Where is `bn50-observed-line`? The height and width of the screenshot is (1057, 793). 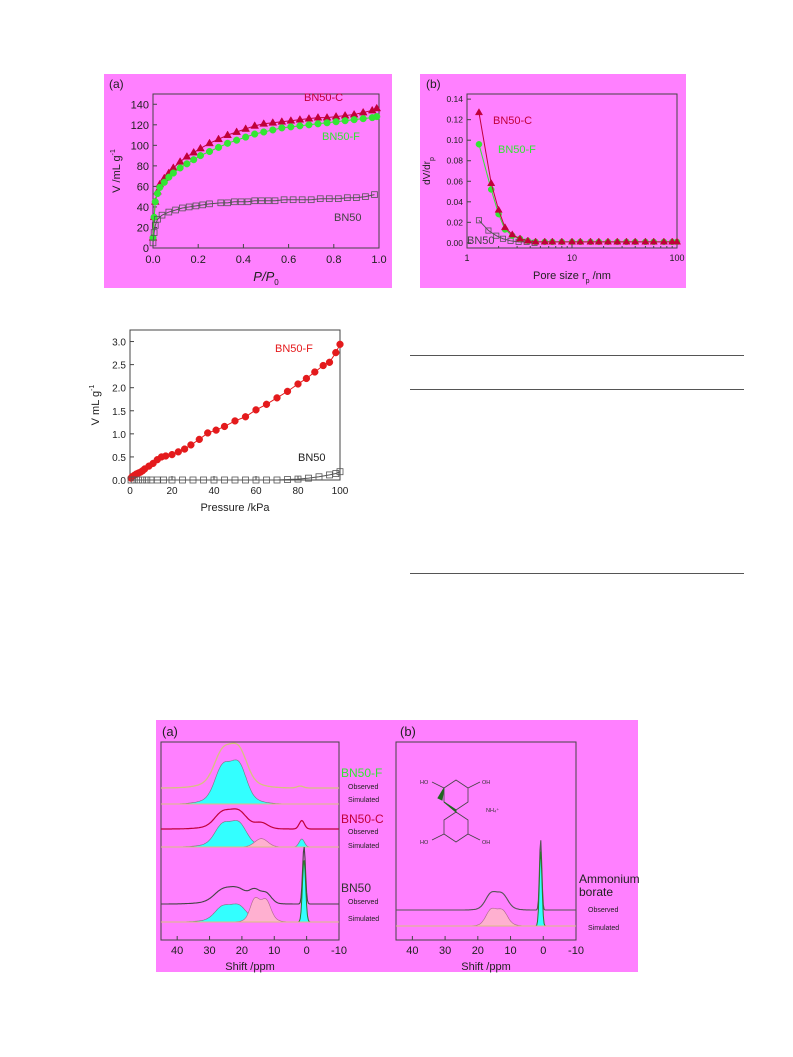 bn50-observed-line is located at coordinates (250, 876).